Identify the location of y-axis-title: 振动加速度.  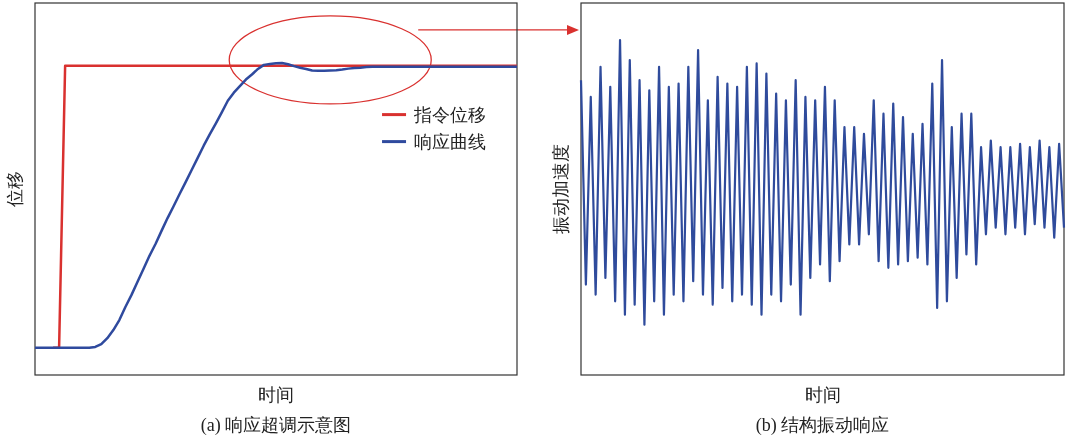
(561, 189).